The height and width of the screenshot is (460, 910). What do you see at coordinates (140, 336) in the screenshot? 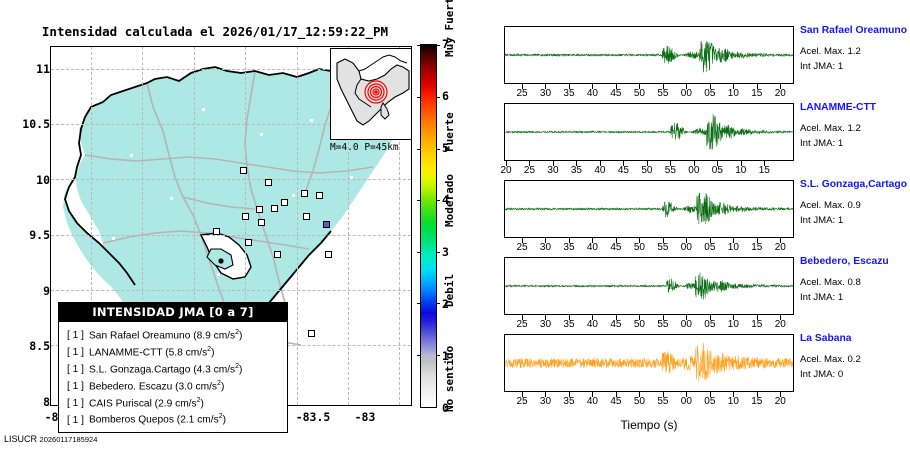
I see `legend-station: San Rafael Oreamuno` at bounding box center [140, 336].